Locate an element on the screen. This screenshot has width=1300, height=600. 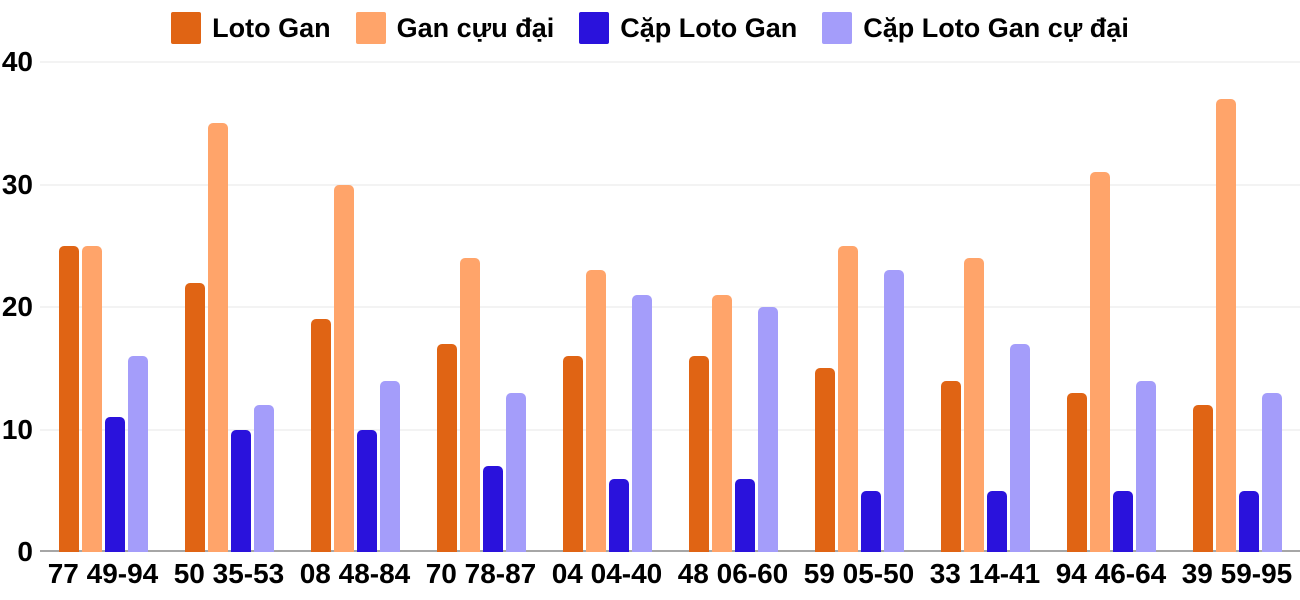
x-tick-label: 39 59-95 is located at coordinates (1237, 573).